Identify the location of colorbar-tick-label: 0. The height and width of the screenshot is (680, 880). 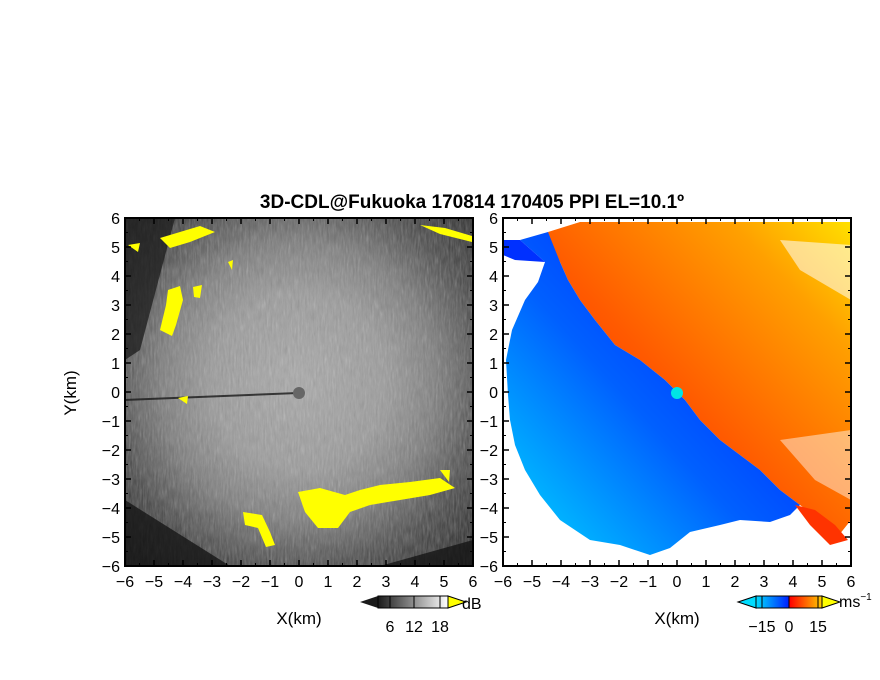
(789, 627).